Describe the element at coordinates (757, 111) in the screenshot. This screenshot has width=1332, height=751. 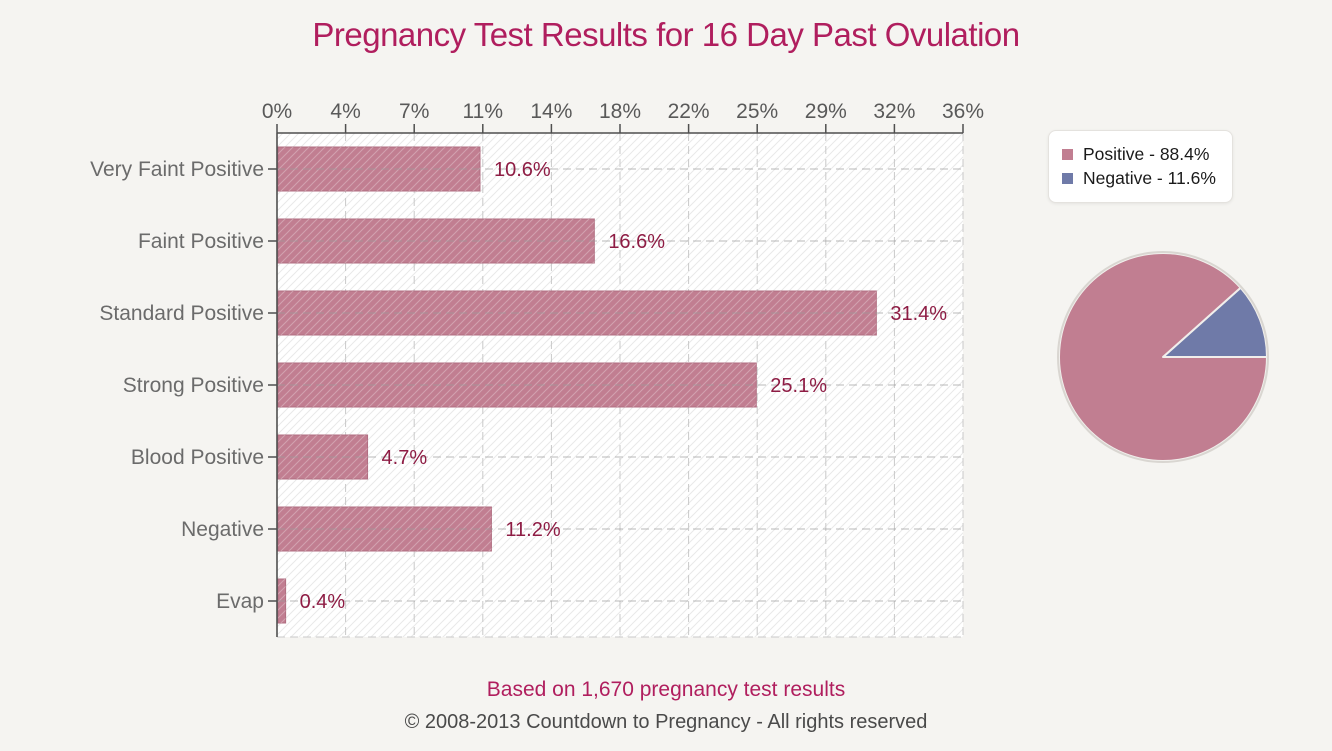
I see `x-tick-label: 25%` at that location.